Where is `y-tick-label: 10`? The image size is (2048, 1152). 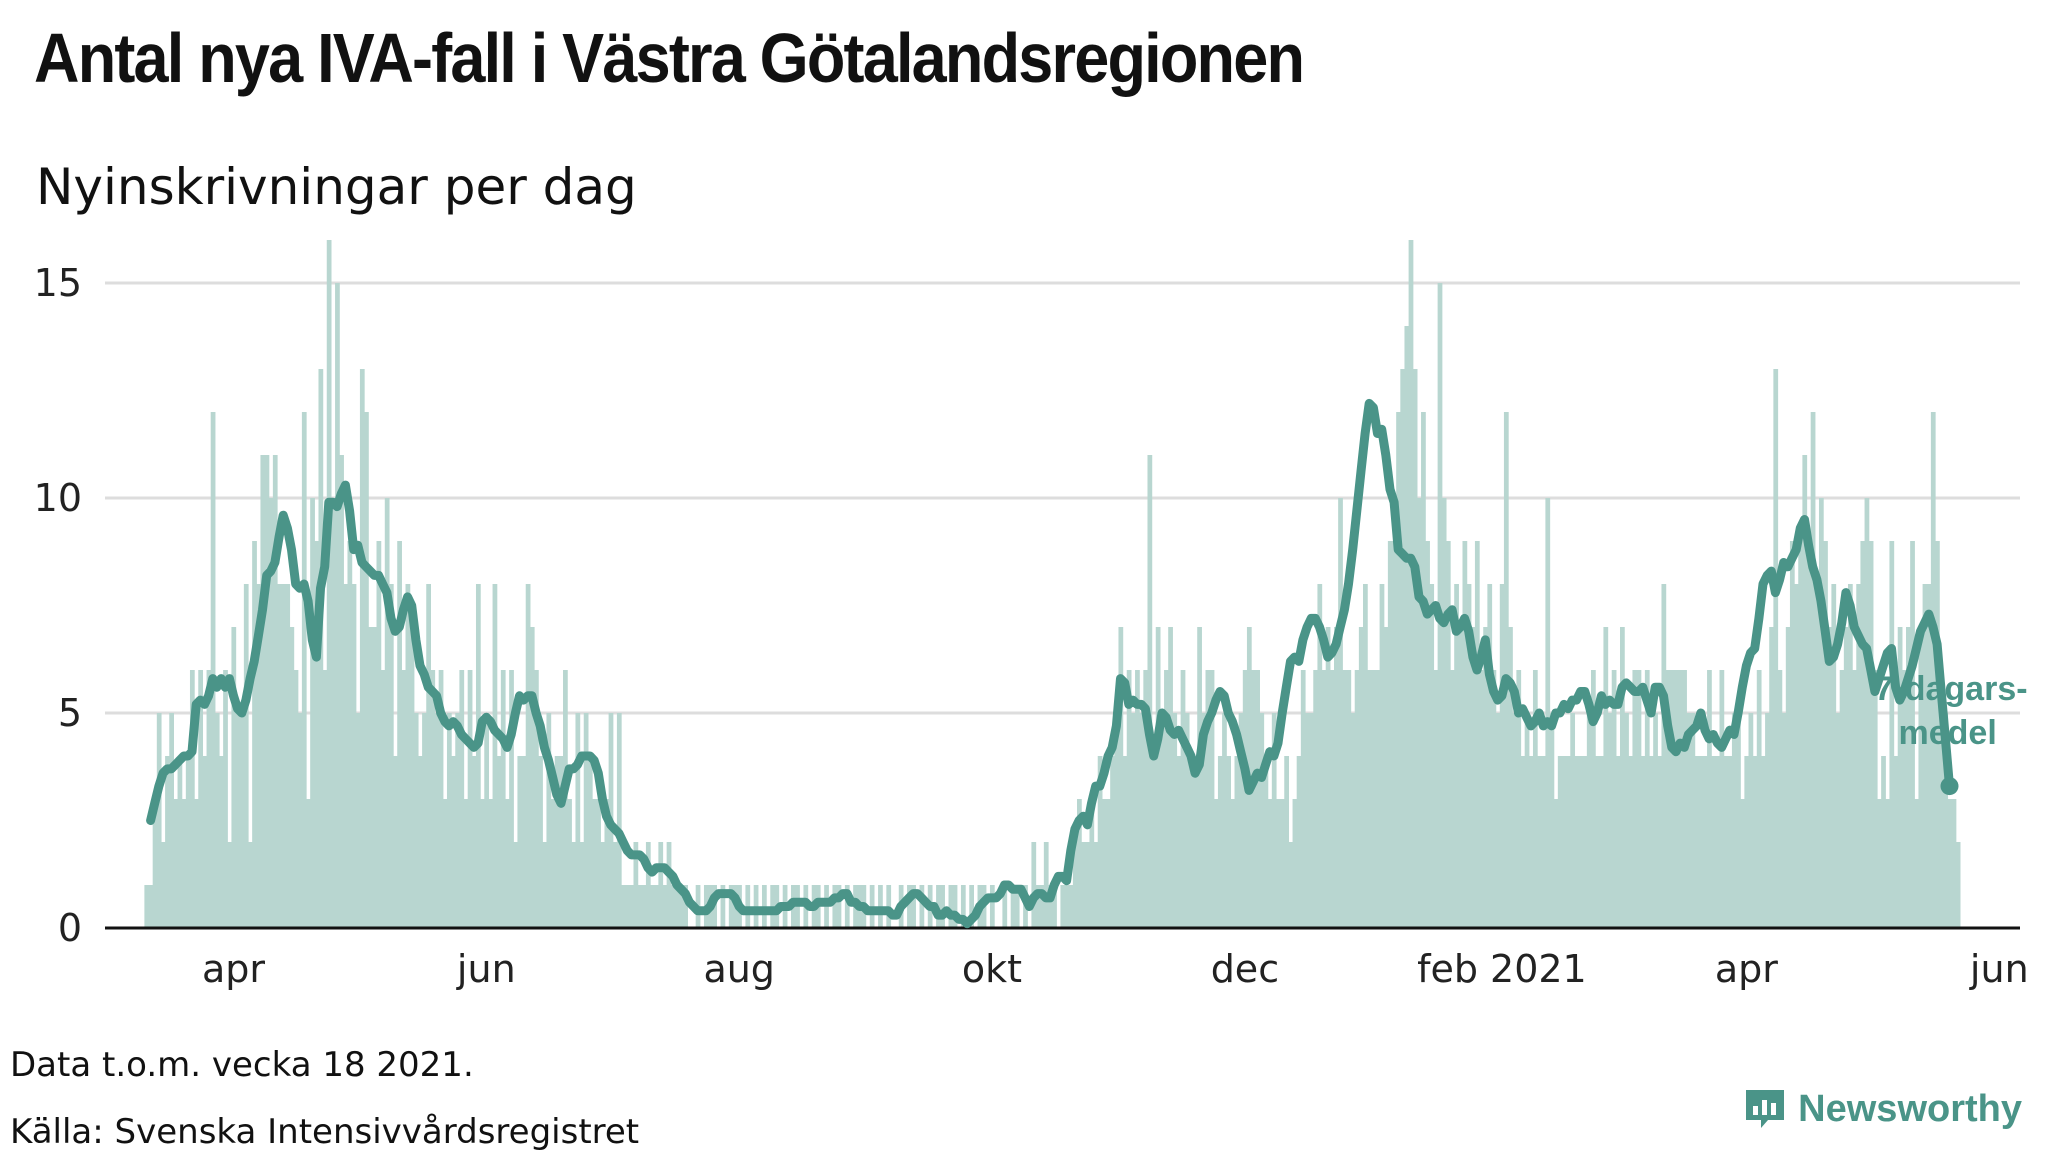 y-tick-label: 10 is located at coordinates (58, 498).